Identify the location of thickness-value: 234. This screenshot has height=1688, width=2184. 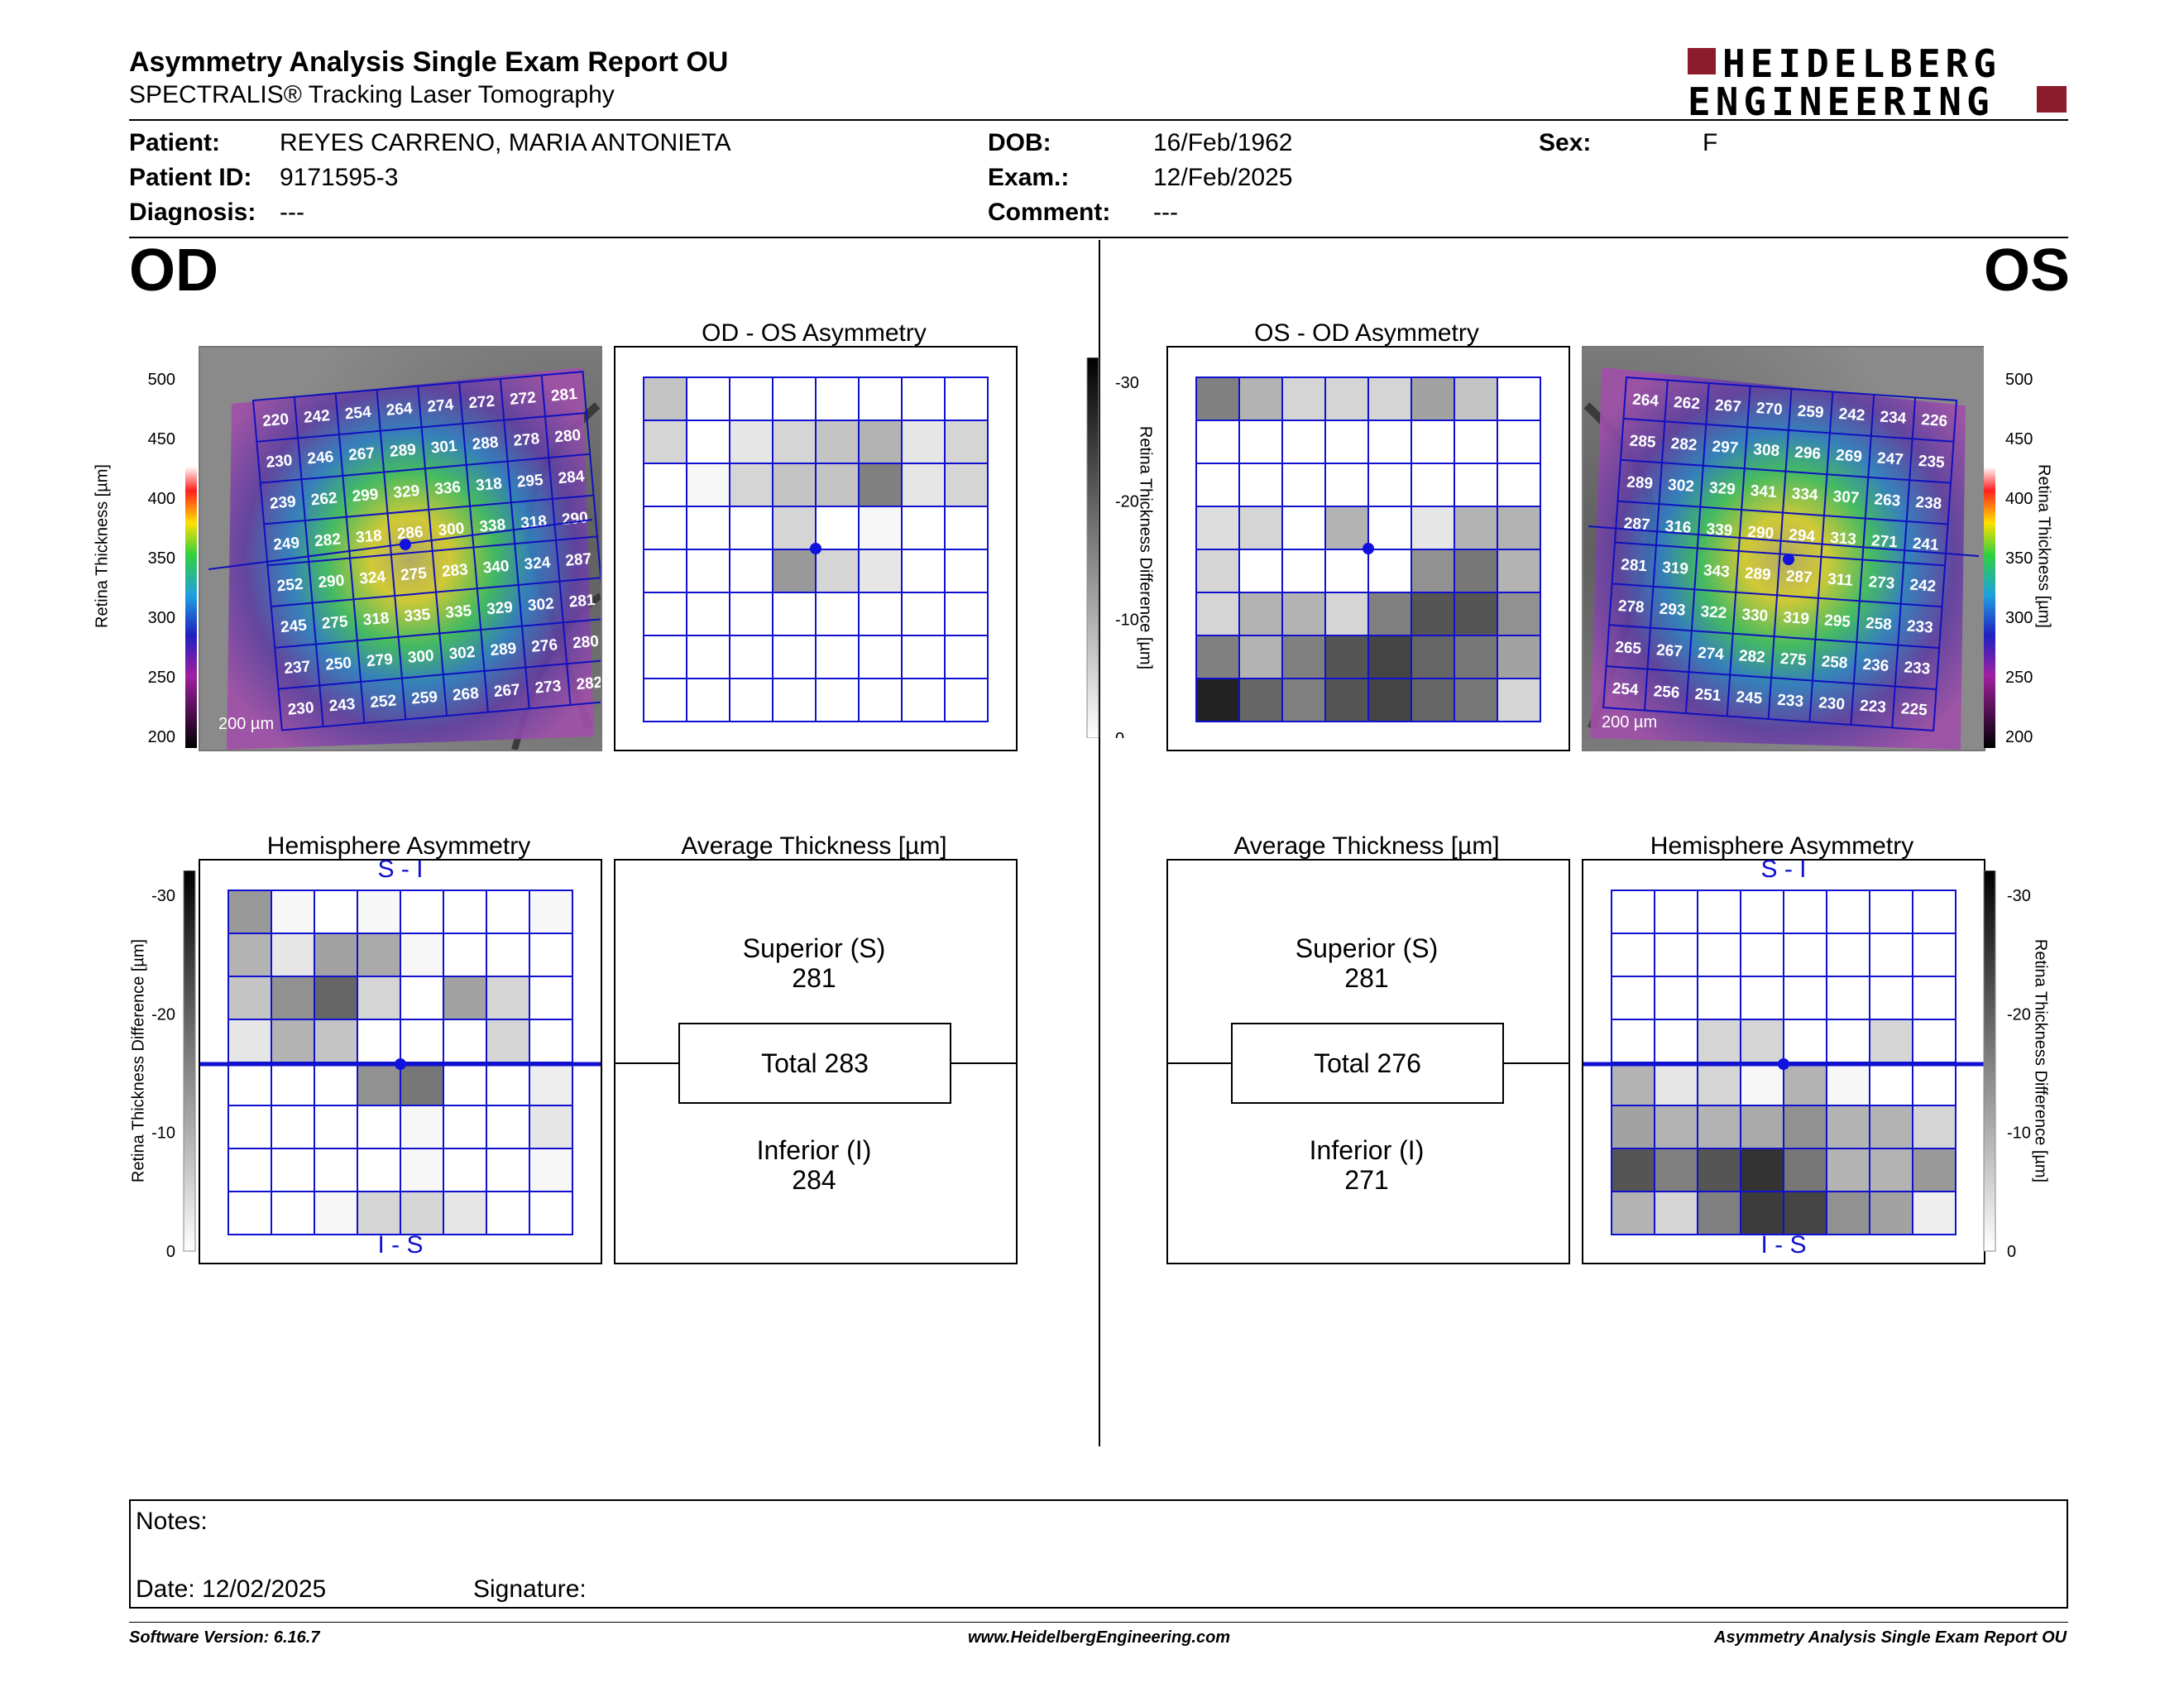
(1894, 418).